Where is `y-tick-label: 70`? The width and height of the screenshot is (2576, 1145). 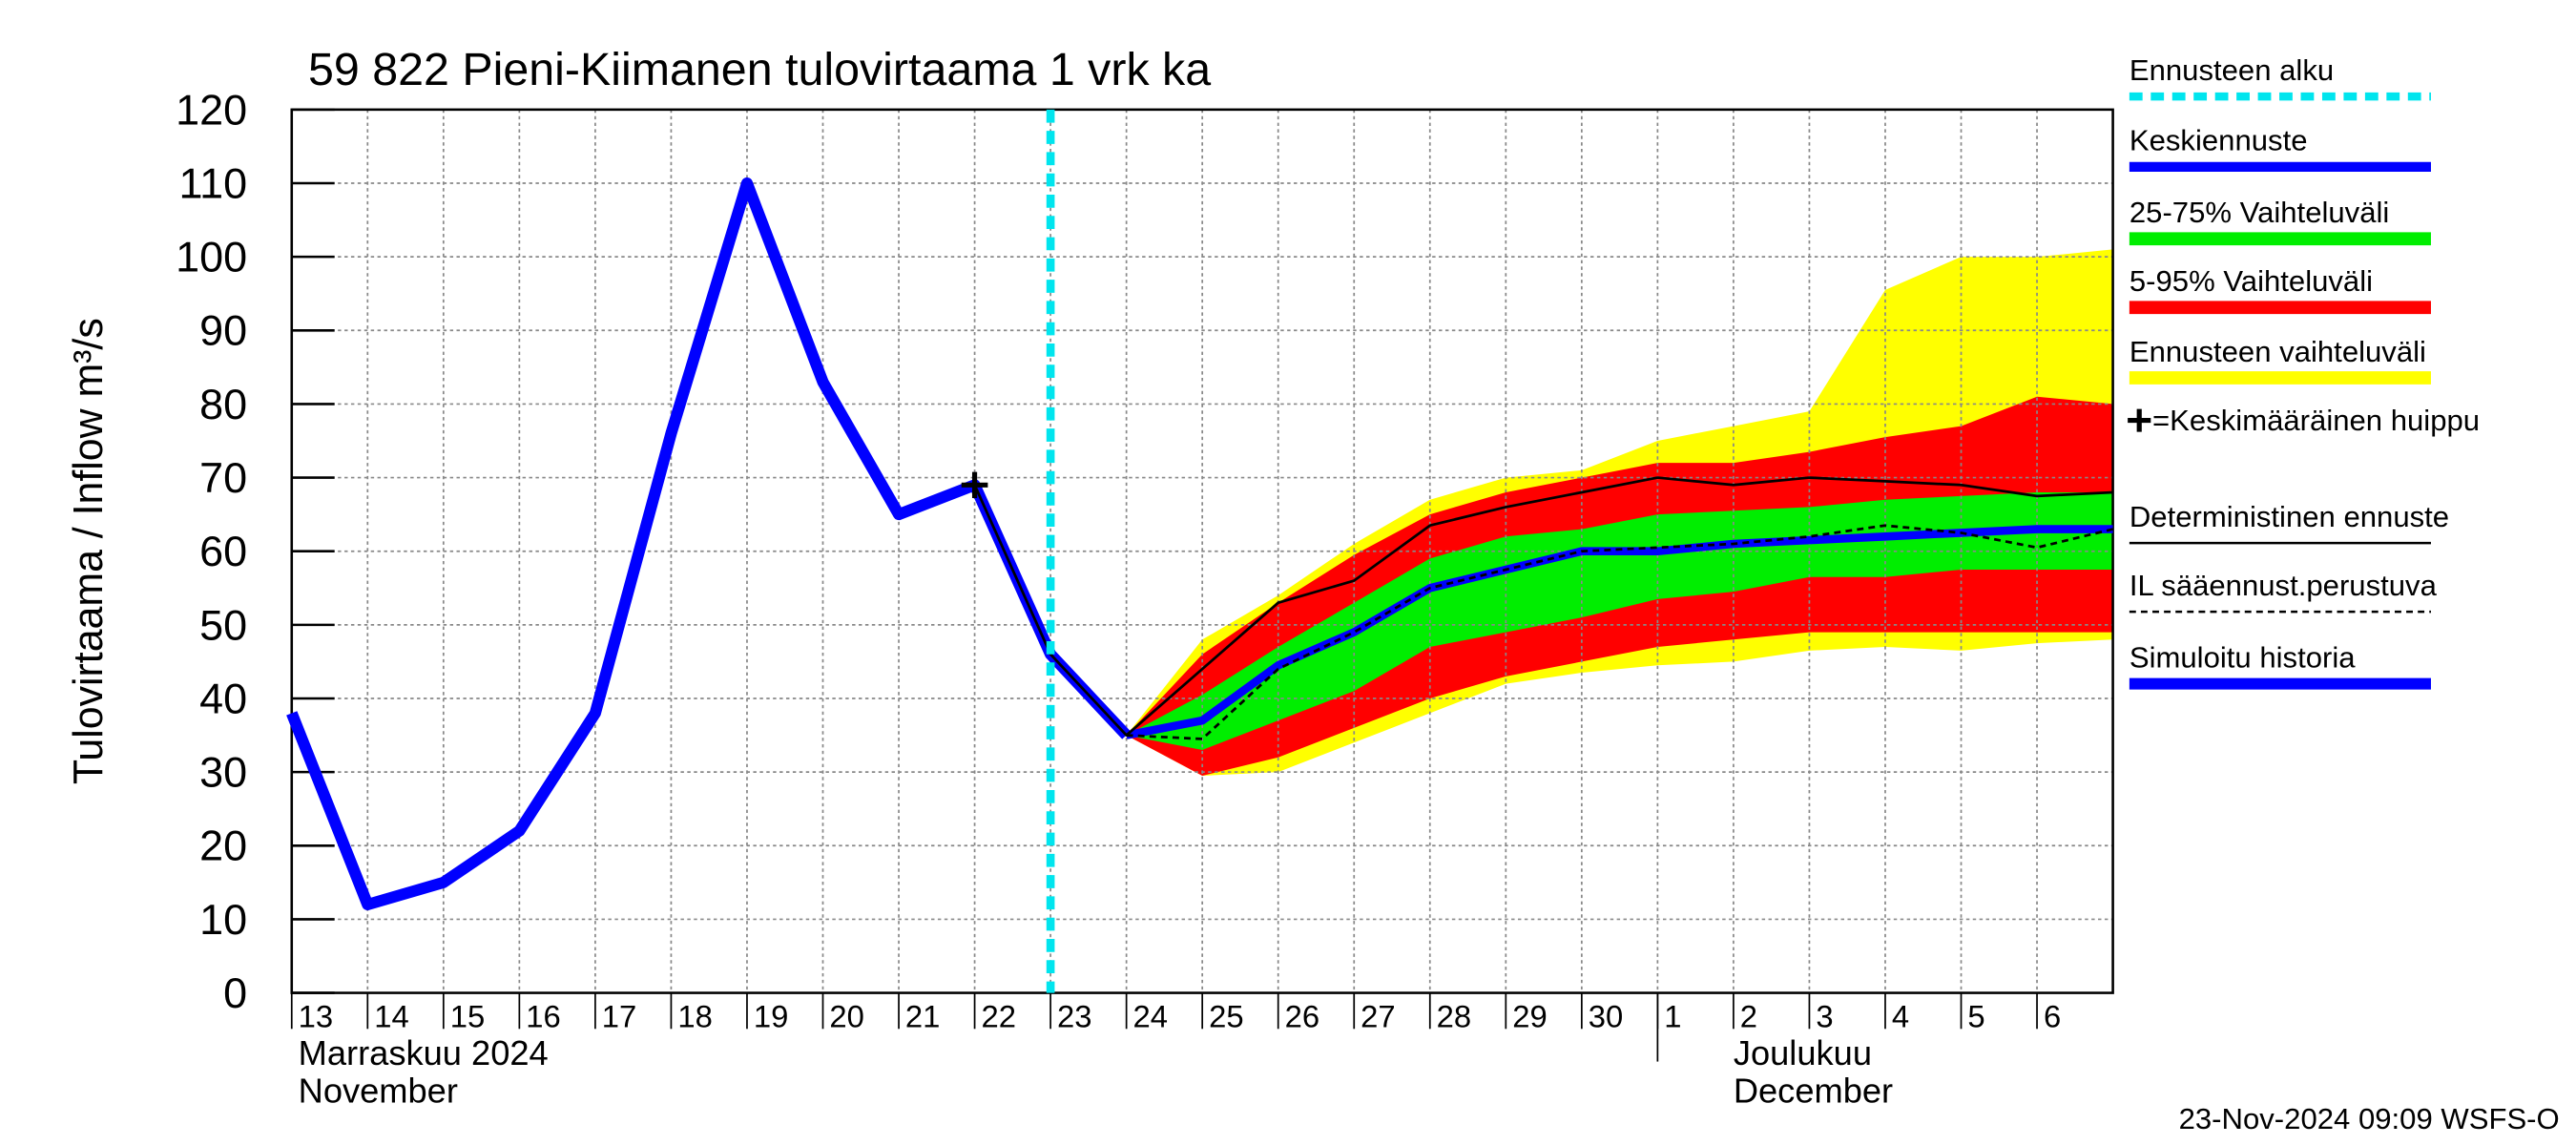
y-tick-label: 70 is located at coordinates (223, 478).